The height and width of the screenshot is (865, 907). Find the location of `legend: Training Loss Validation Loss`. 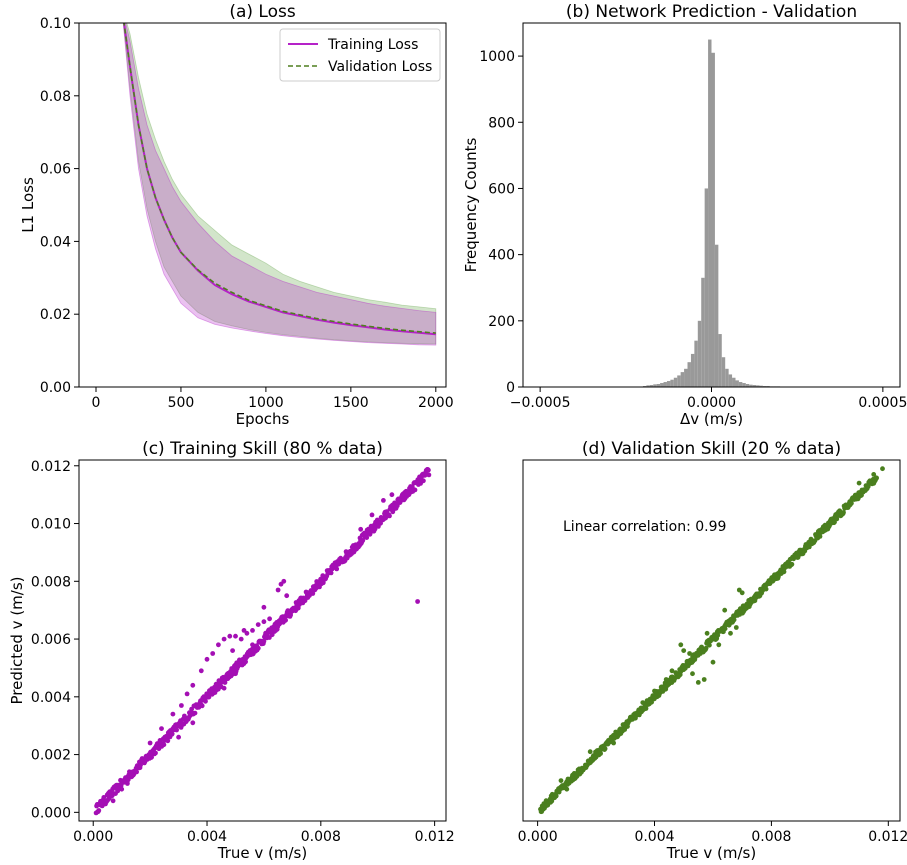

legend: Training Loss Validation Loss is located at coordinates (360, 55).